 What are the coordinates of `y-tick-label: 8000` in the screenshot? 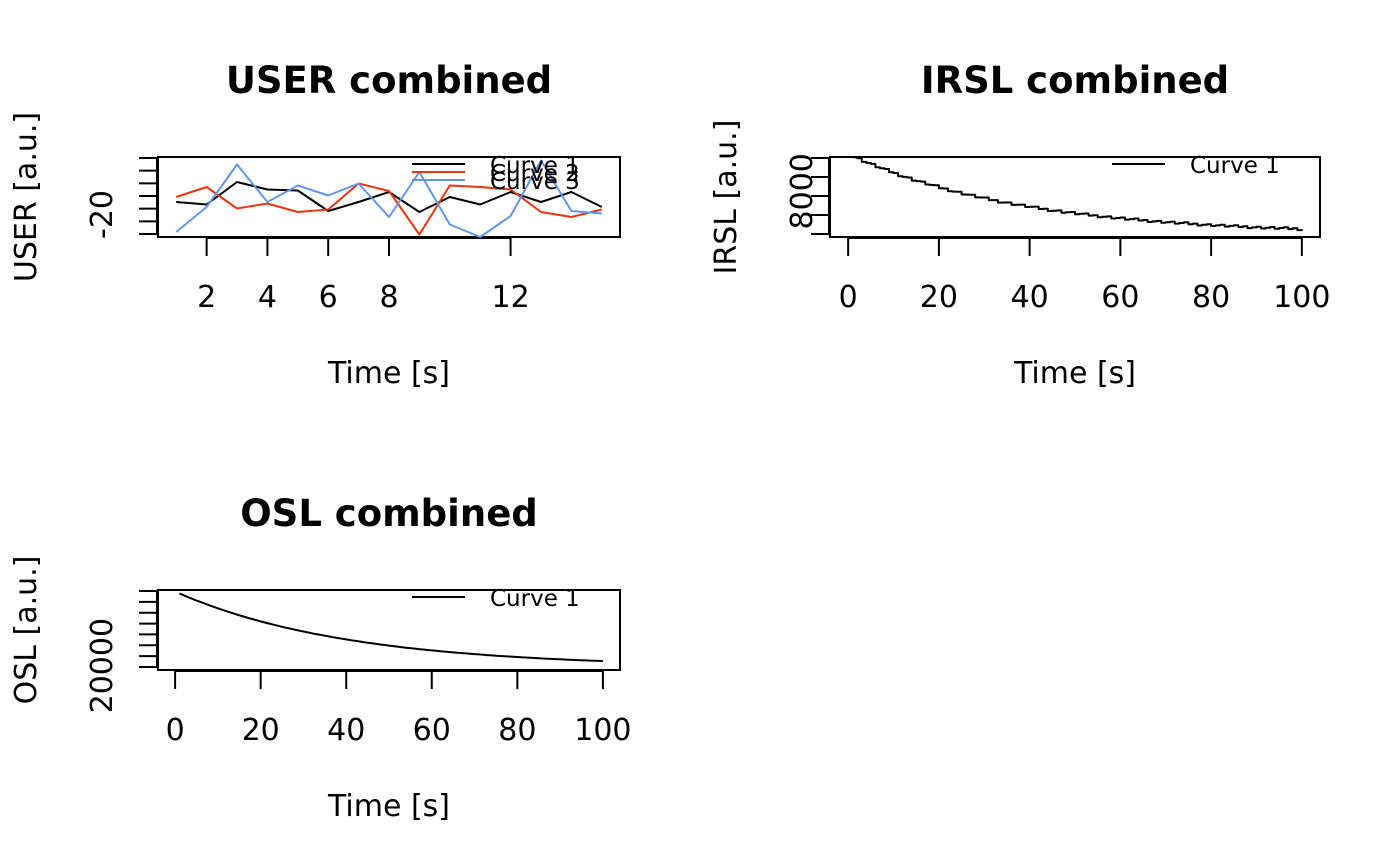 It's located at (802, 191).